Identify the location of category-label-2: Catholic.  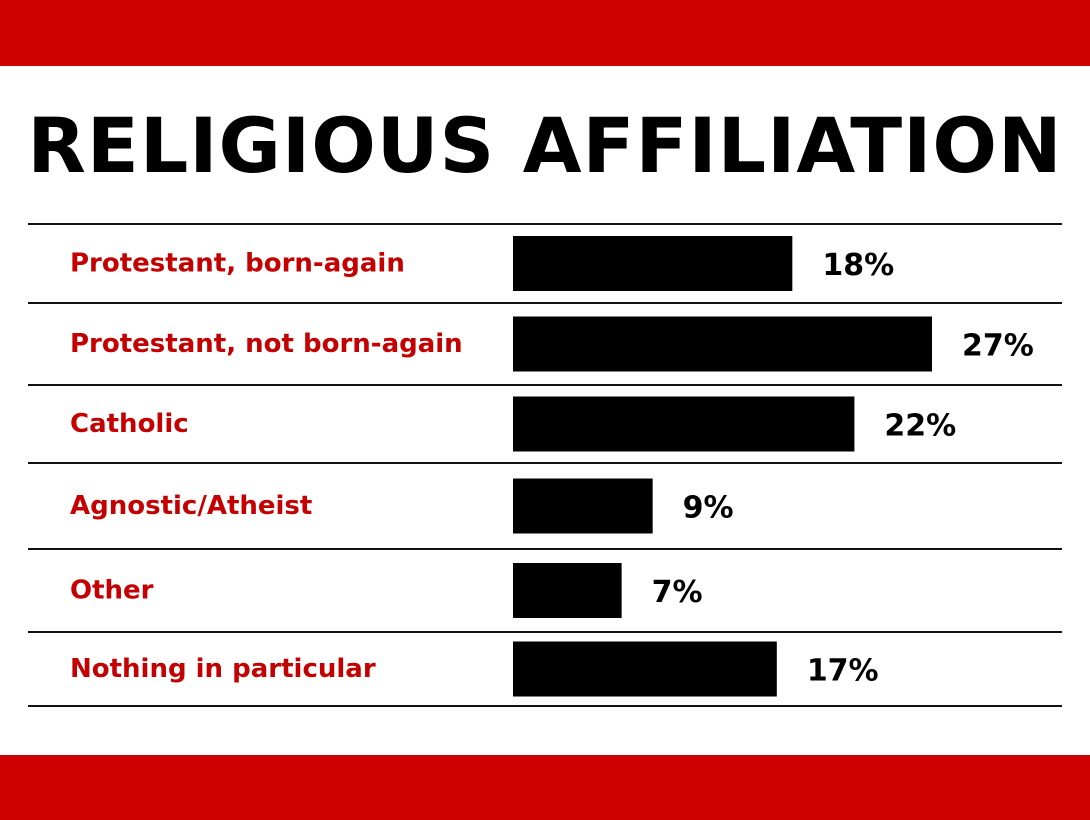
(129, 424).